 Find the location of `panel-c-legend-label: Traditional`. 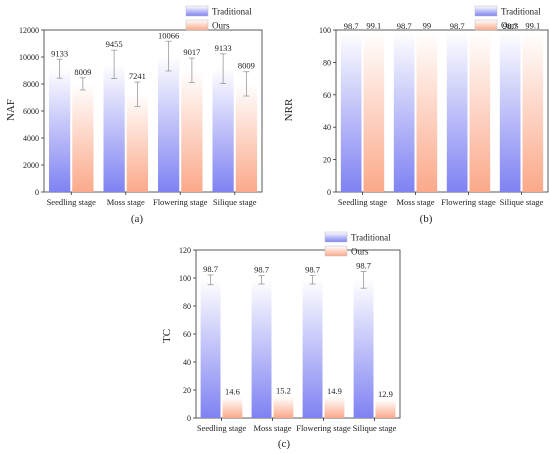

panel-c-legend-label: Traditional is located at coordinates (371, 238).